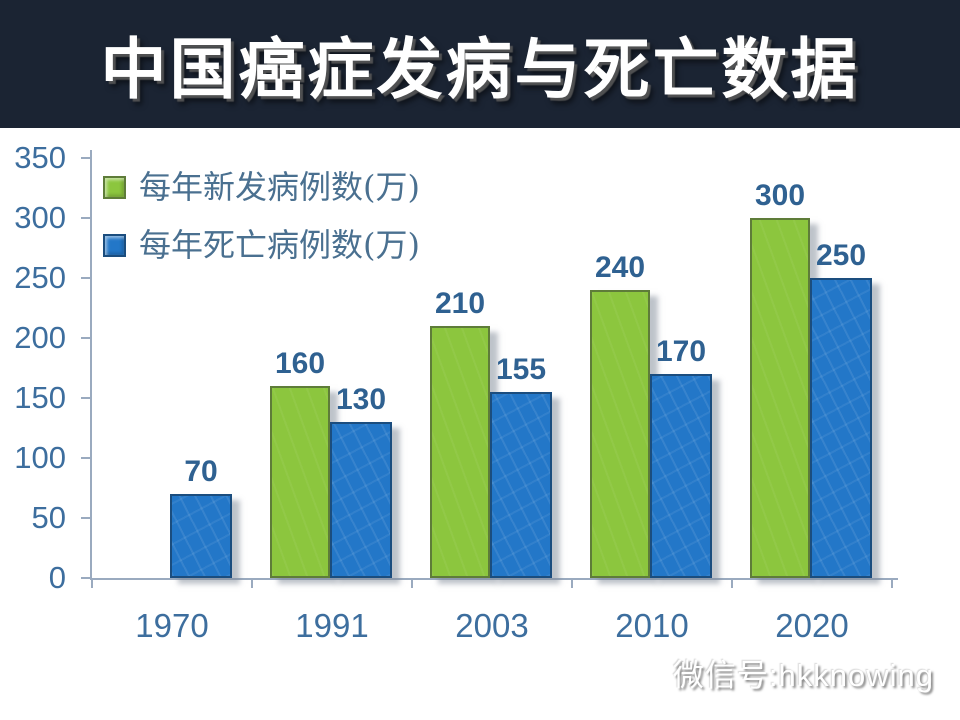  Describe the element at coordinates (114, 187) in the screenshot. I see `green-square-icon` at that location.